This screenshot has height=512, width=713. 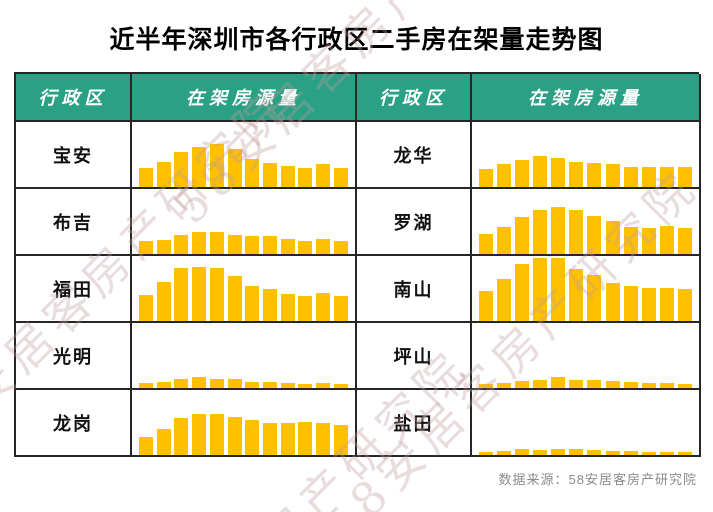 What do you see at coordinates (414, 155) in the screenshot?
I see `district-label-longhua: 龙华` at bounding box center [414, 155].